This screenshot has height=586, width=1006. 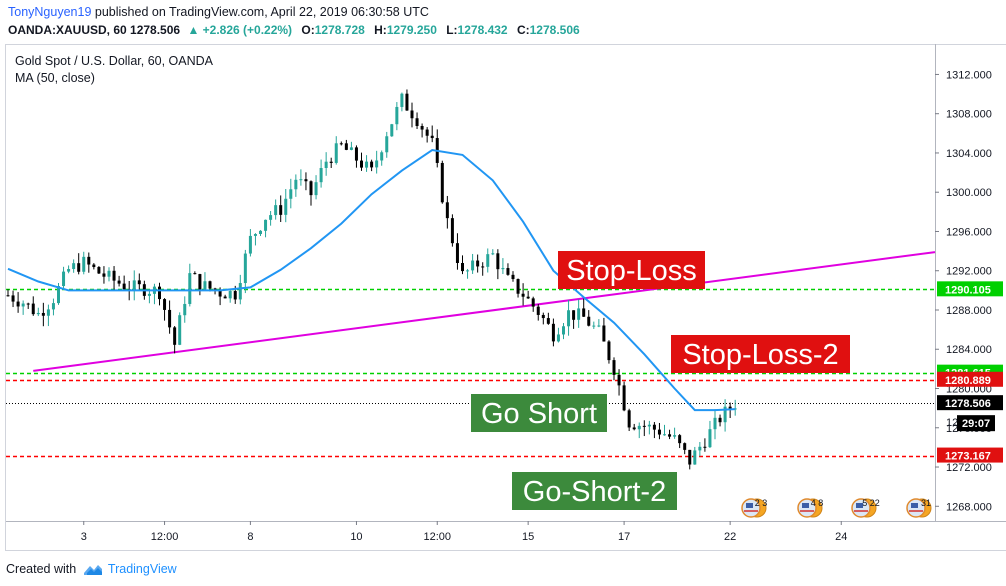 I want to click on go-short-label-bg, so click(x=539, y=413).